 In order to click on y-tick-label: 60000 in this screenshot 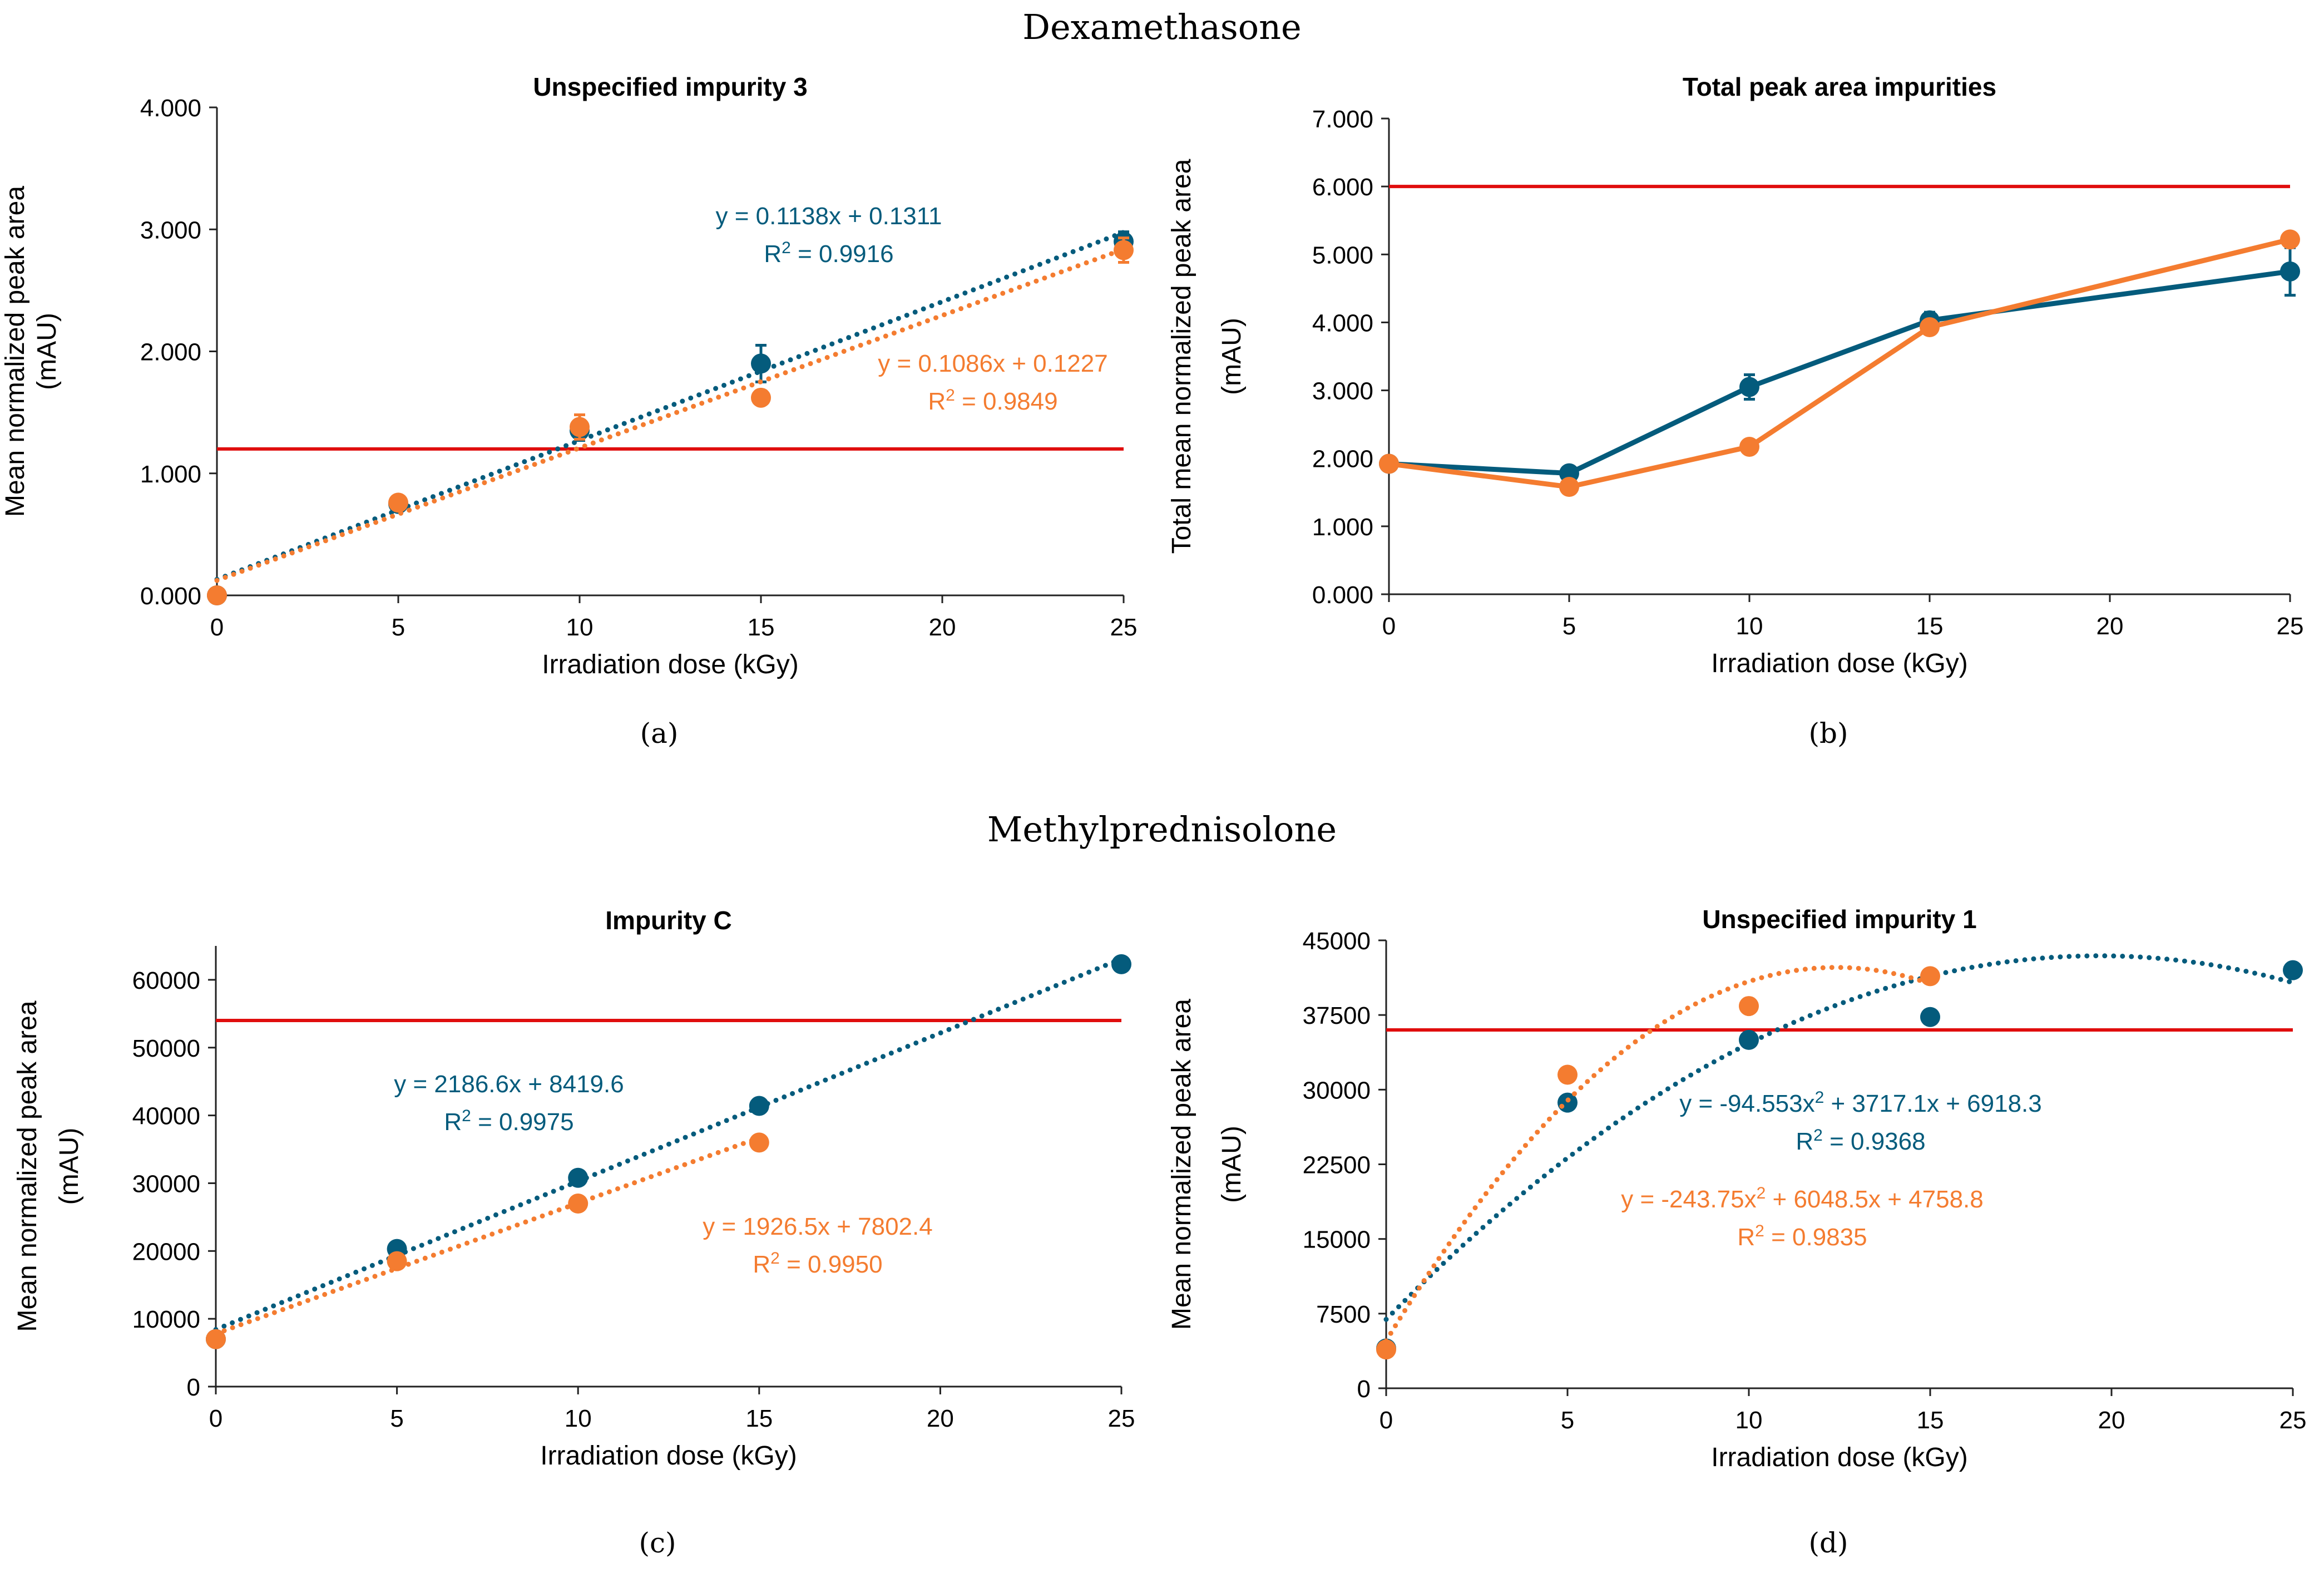, I will do `click(166, 981)`.